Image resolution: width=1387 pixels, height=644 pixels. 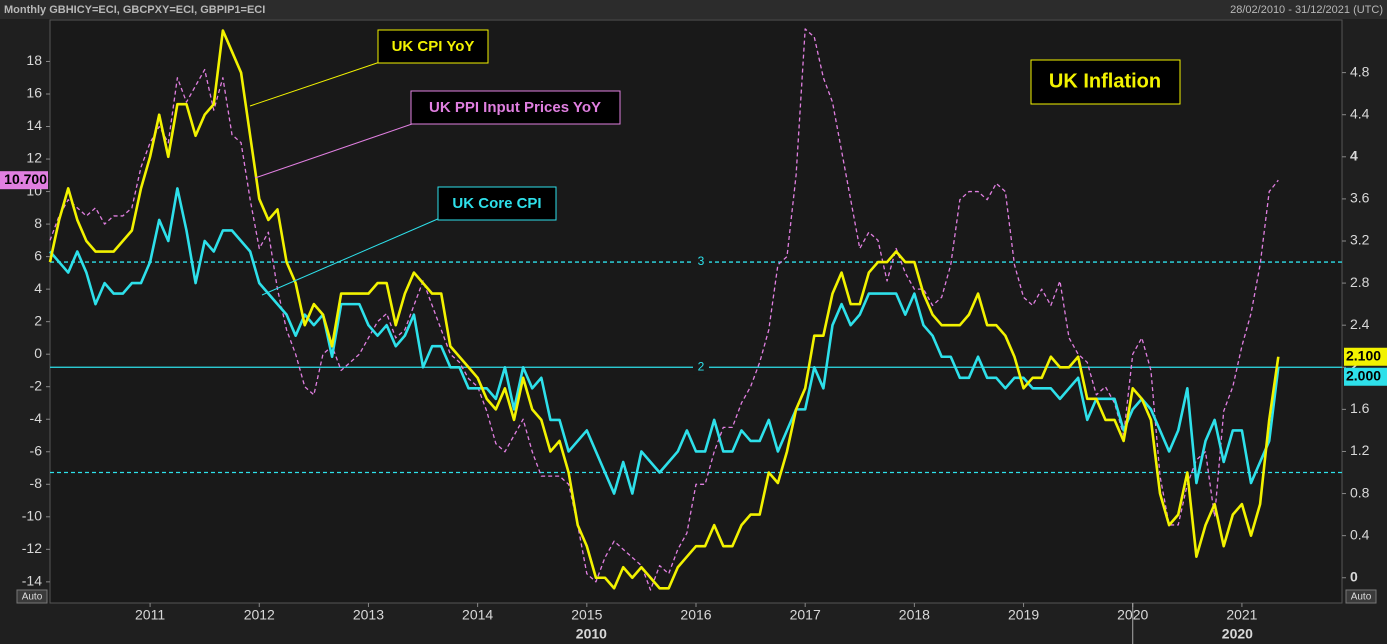 I want to click on y2-tick-label: 1.6, so click(x=1360, y=408).